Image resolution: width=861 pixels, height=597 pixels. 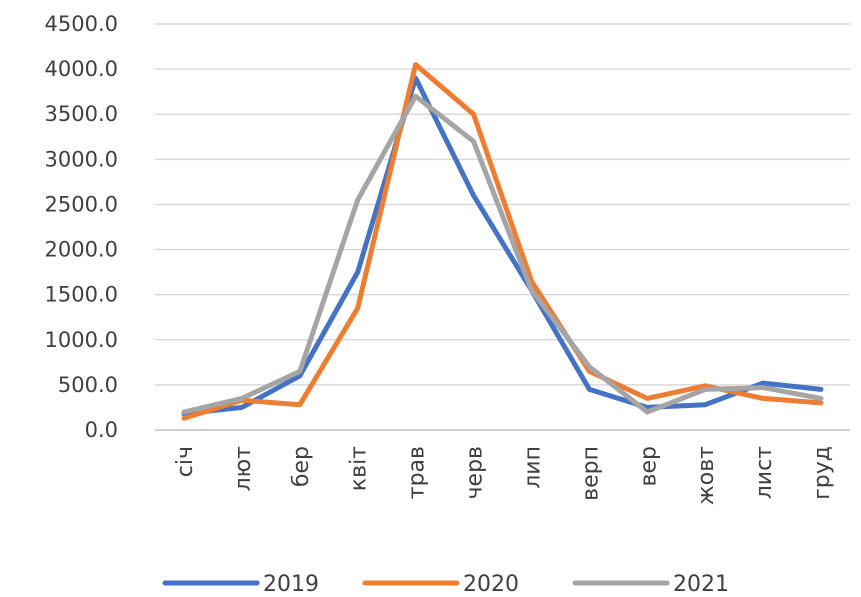 What do you see at coordinates (475, 472) in the screenshot?
I see `x-tick-label: черв` at bounding box center [475, 472].